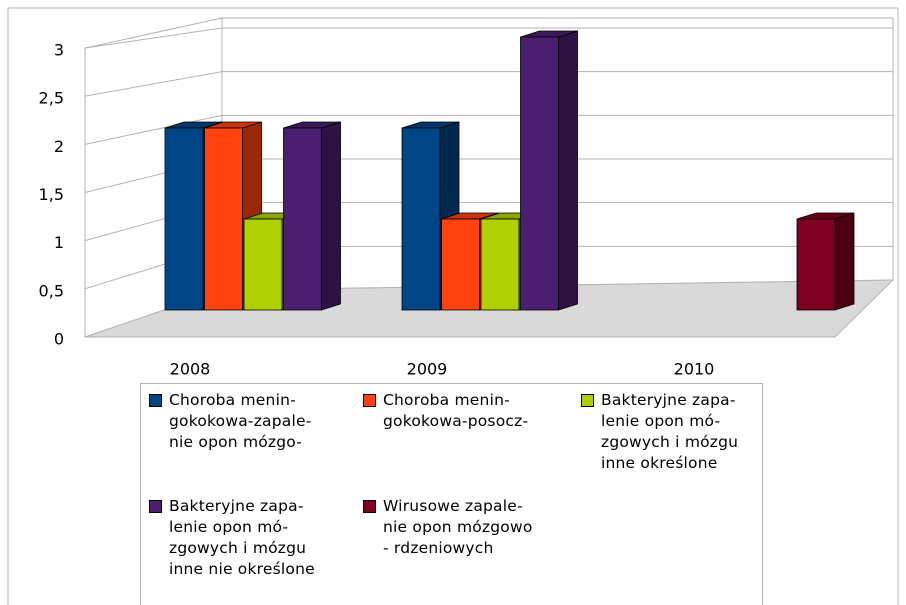 The image size is (906, 605). I want to click on x-tick-label: 2010, so click(694, 369).